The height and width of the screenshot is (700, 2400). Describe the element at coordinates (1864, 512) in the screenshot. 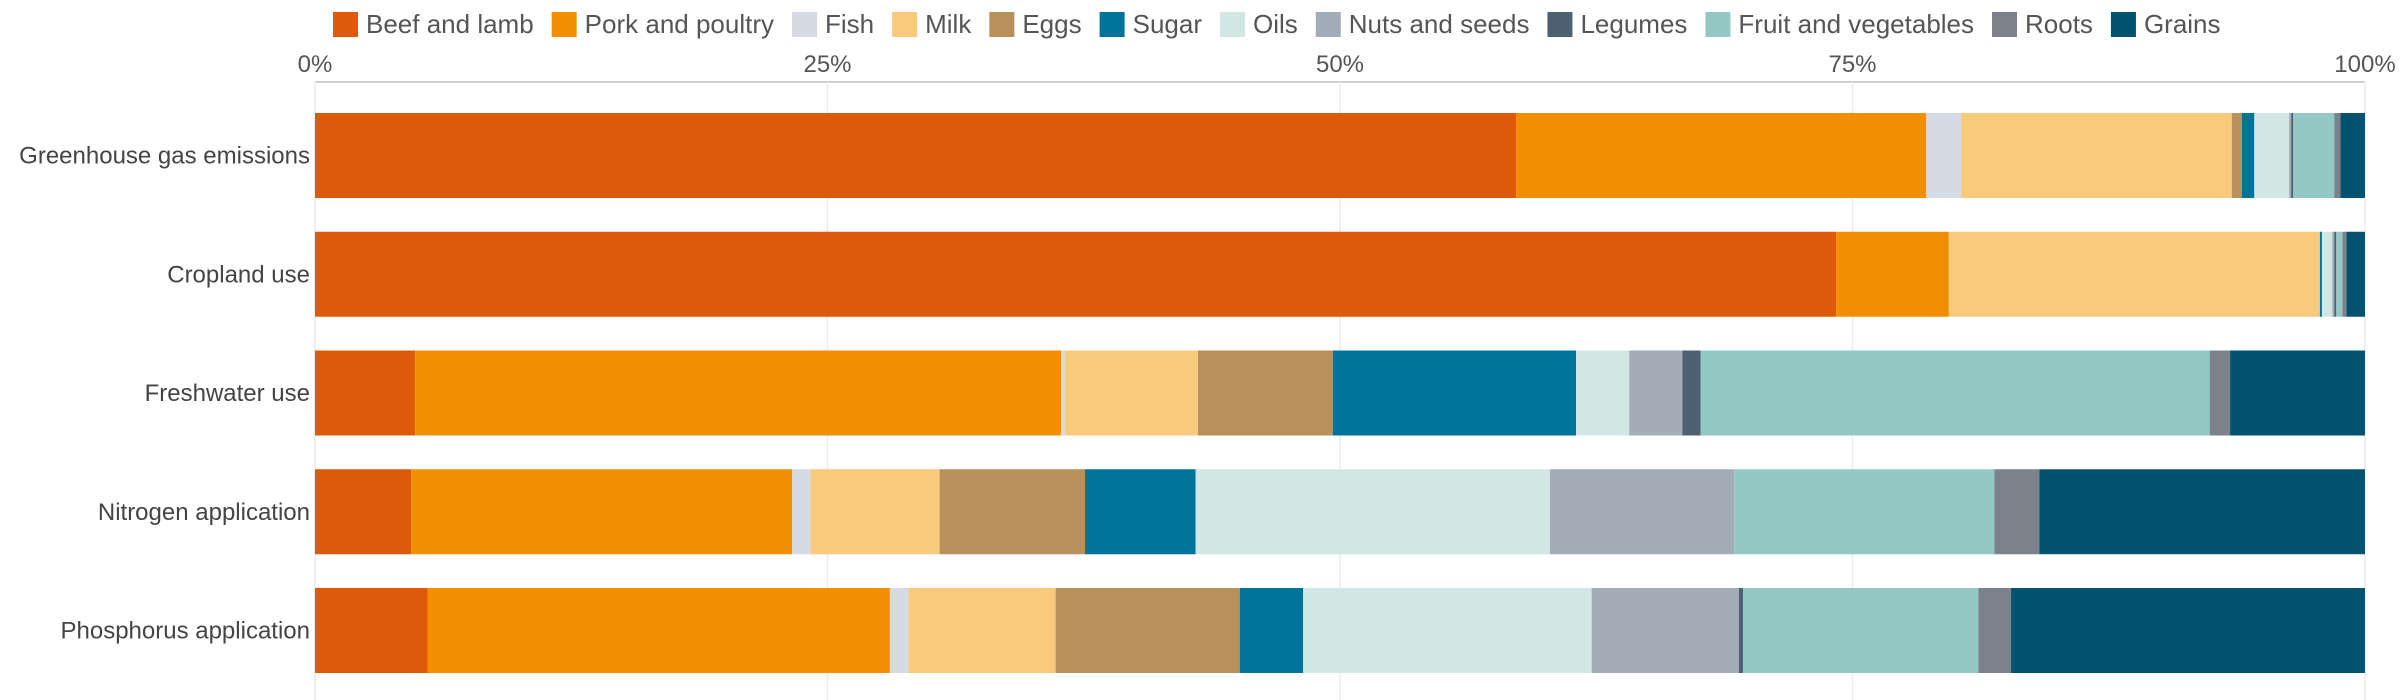

I see `bar-segment-nitrogen-application-fruit-and-vegetables` at that location.